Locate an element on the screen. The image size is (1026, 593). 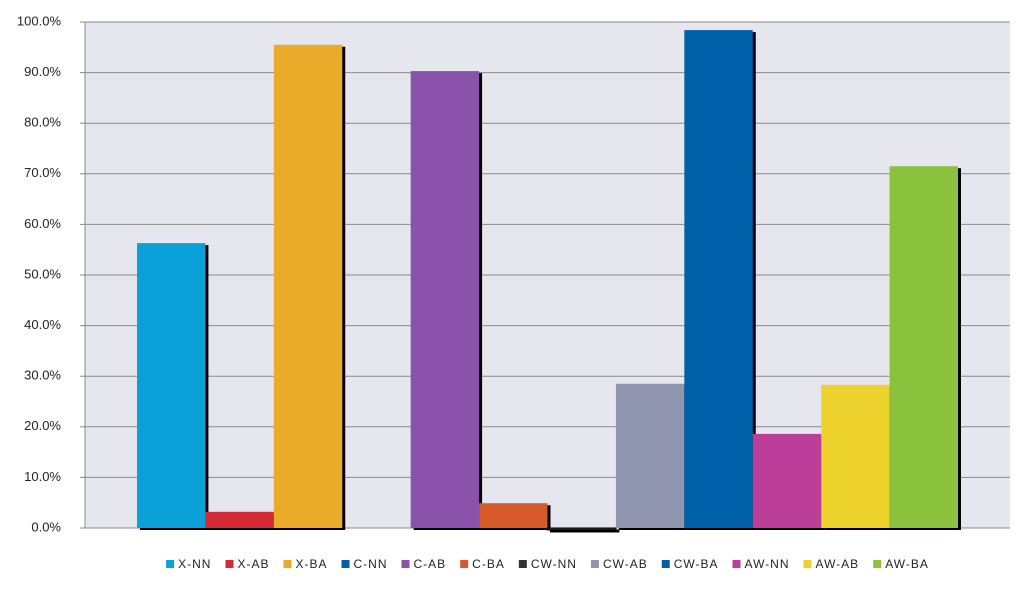
legend-label: CW-NN is located at coordinates (554, 564).